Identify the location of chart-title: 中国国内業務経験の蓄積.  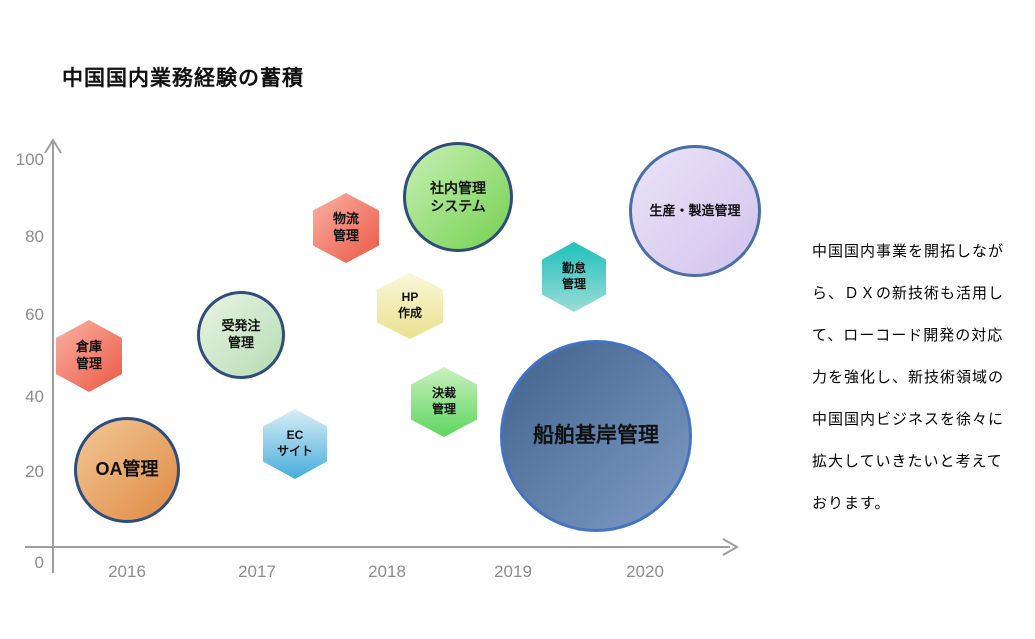
(183, 78).